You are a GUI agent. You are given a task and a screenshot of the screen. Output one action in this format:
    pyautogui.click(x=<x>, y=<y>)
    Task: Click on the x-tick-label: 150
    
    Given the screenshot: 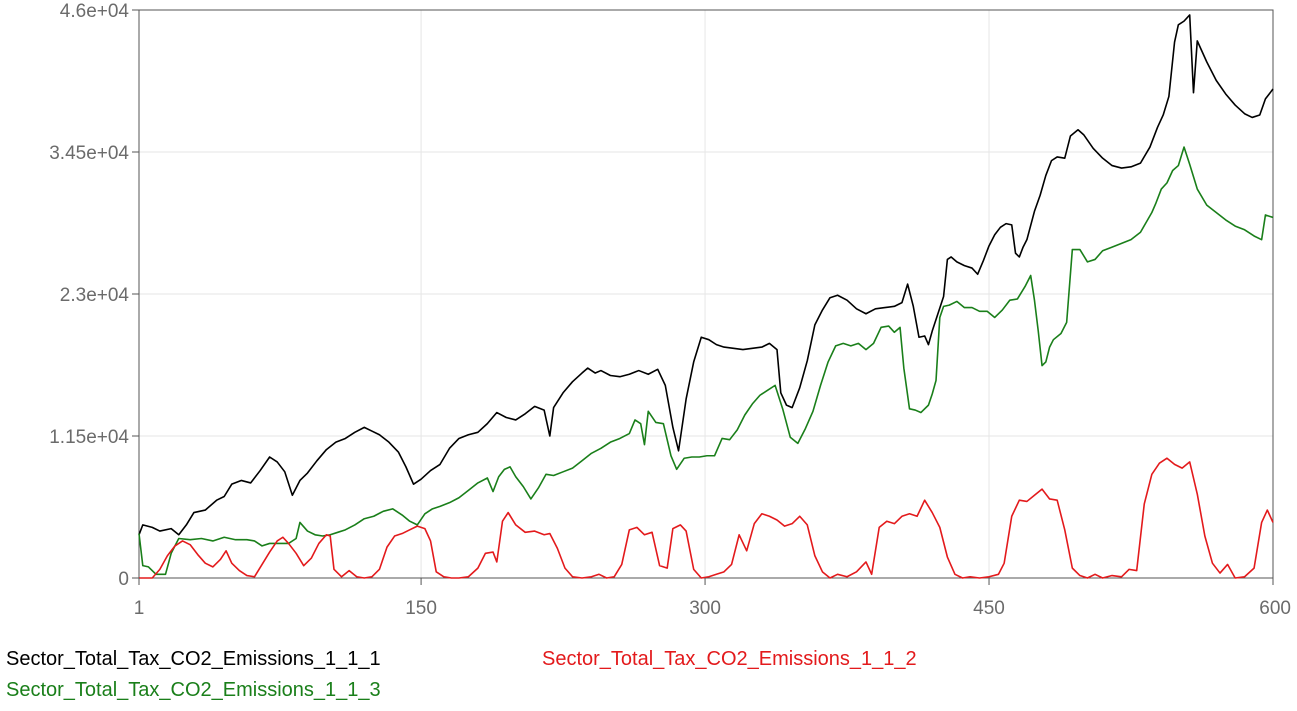 What is the action you would take?
    pyautogui.click(x=421, y=608)
    